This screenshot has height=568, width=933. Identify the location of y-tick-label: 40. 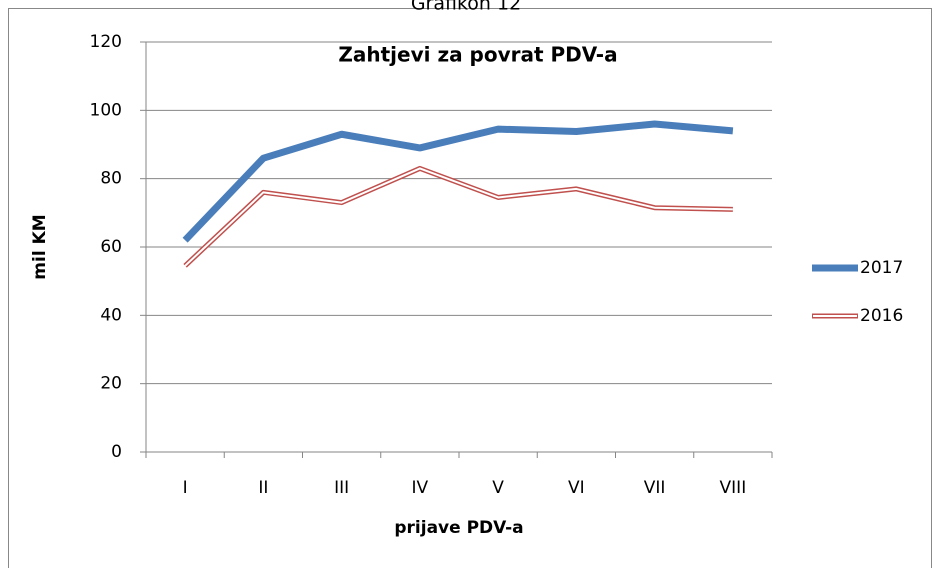
(111, 315).